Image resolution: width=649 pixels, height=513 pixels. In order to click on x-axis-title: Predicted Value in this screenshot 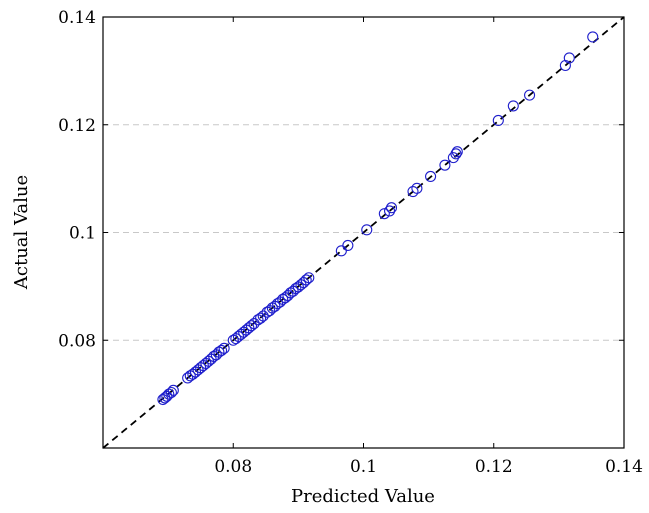, I will do `click(363, 496)`.